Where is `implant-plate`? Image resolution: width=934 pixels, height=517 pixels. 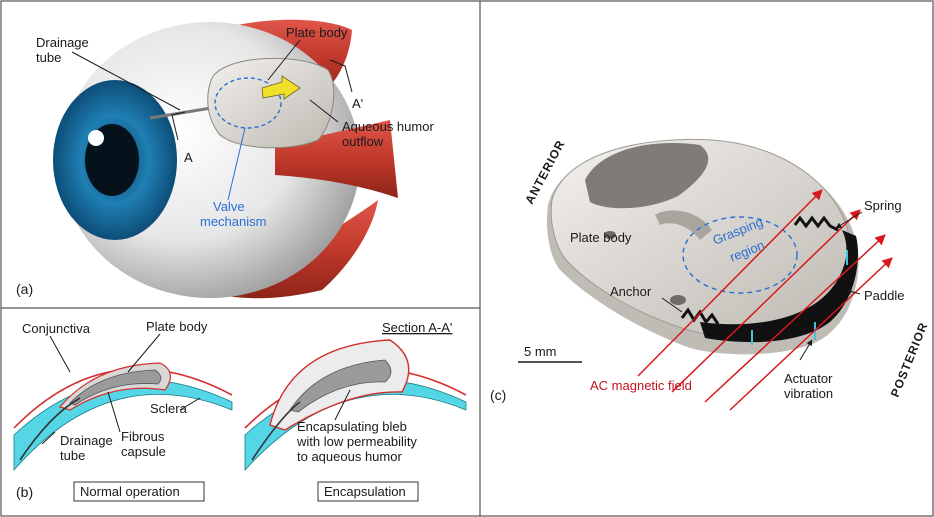 implant-plate is located at coordinates (271, 103).